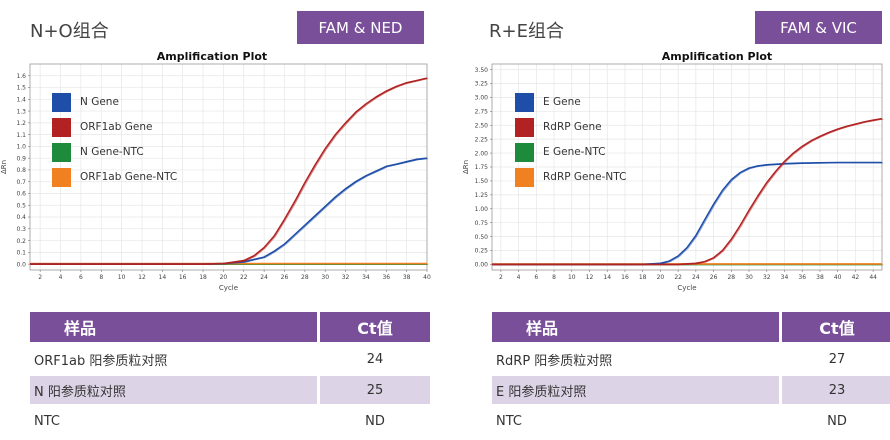 The width and height of the screenshot is (890, 440). I want to click on table-header: 样品 Ct值, so click(691, 328).